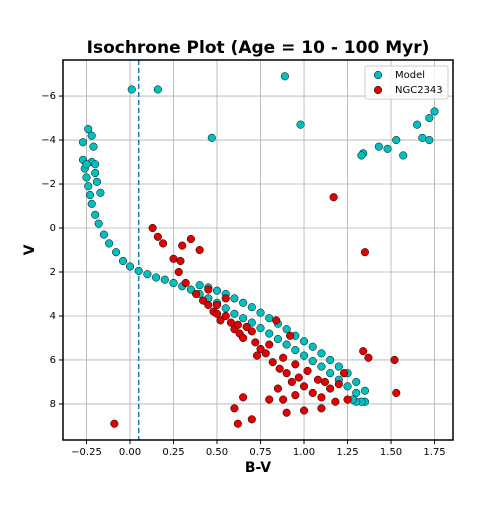 This screenshot has height=508, width=504. Describe the element at coordinates (130, 452) in the screenshot. I see `x-tick-label: 0.00` at that location.